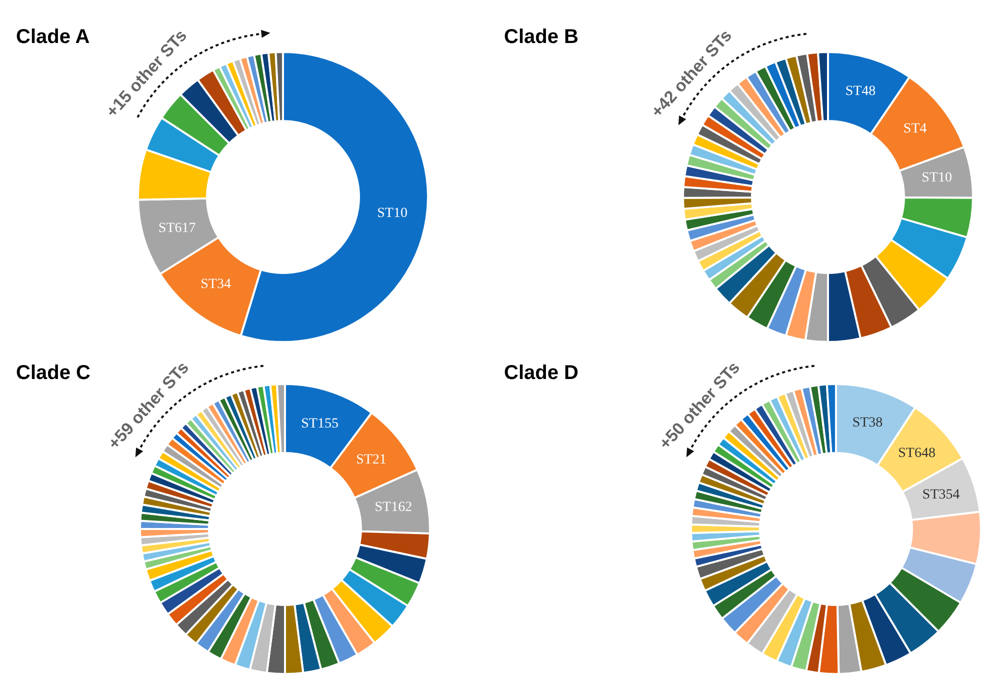  What do you see at coordinates (215, 284) in the screenshot?
I see `slice-label: ST34` at bounding box center [215, 284].